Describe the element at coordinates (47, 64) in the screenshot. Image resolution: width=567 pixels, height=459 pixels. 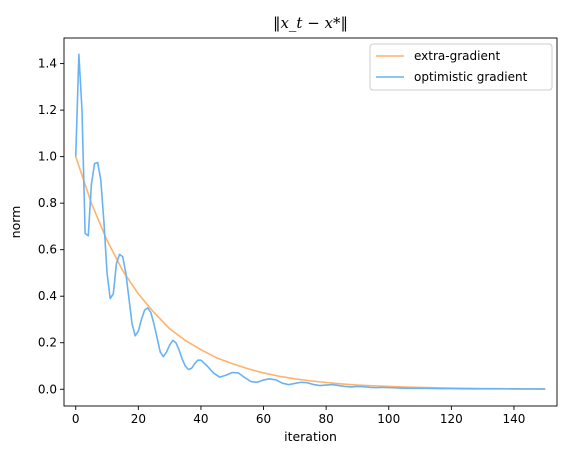
I see `y-tick-label: 1.4` at that location.